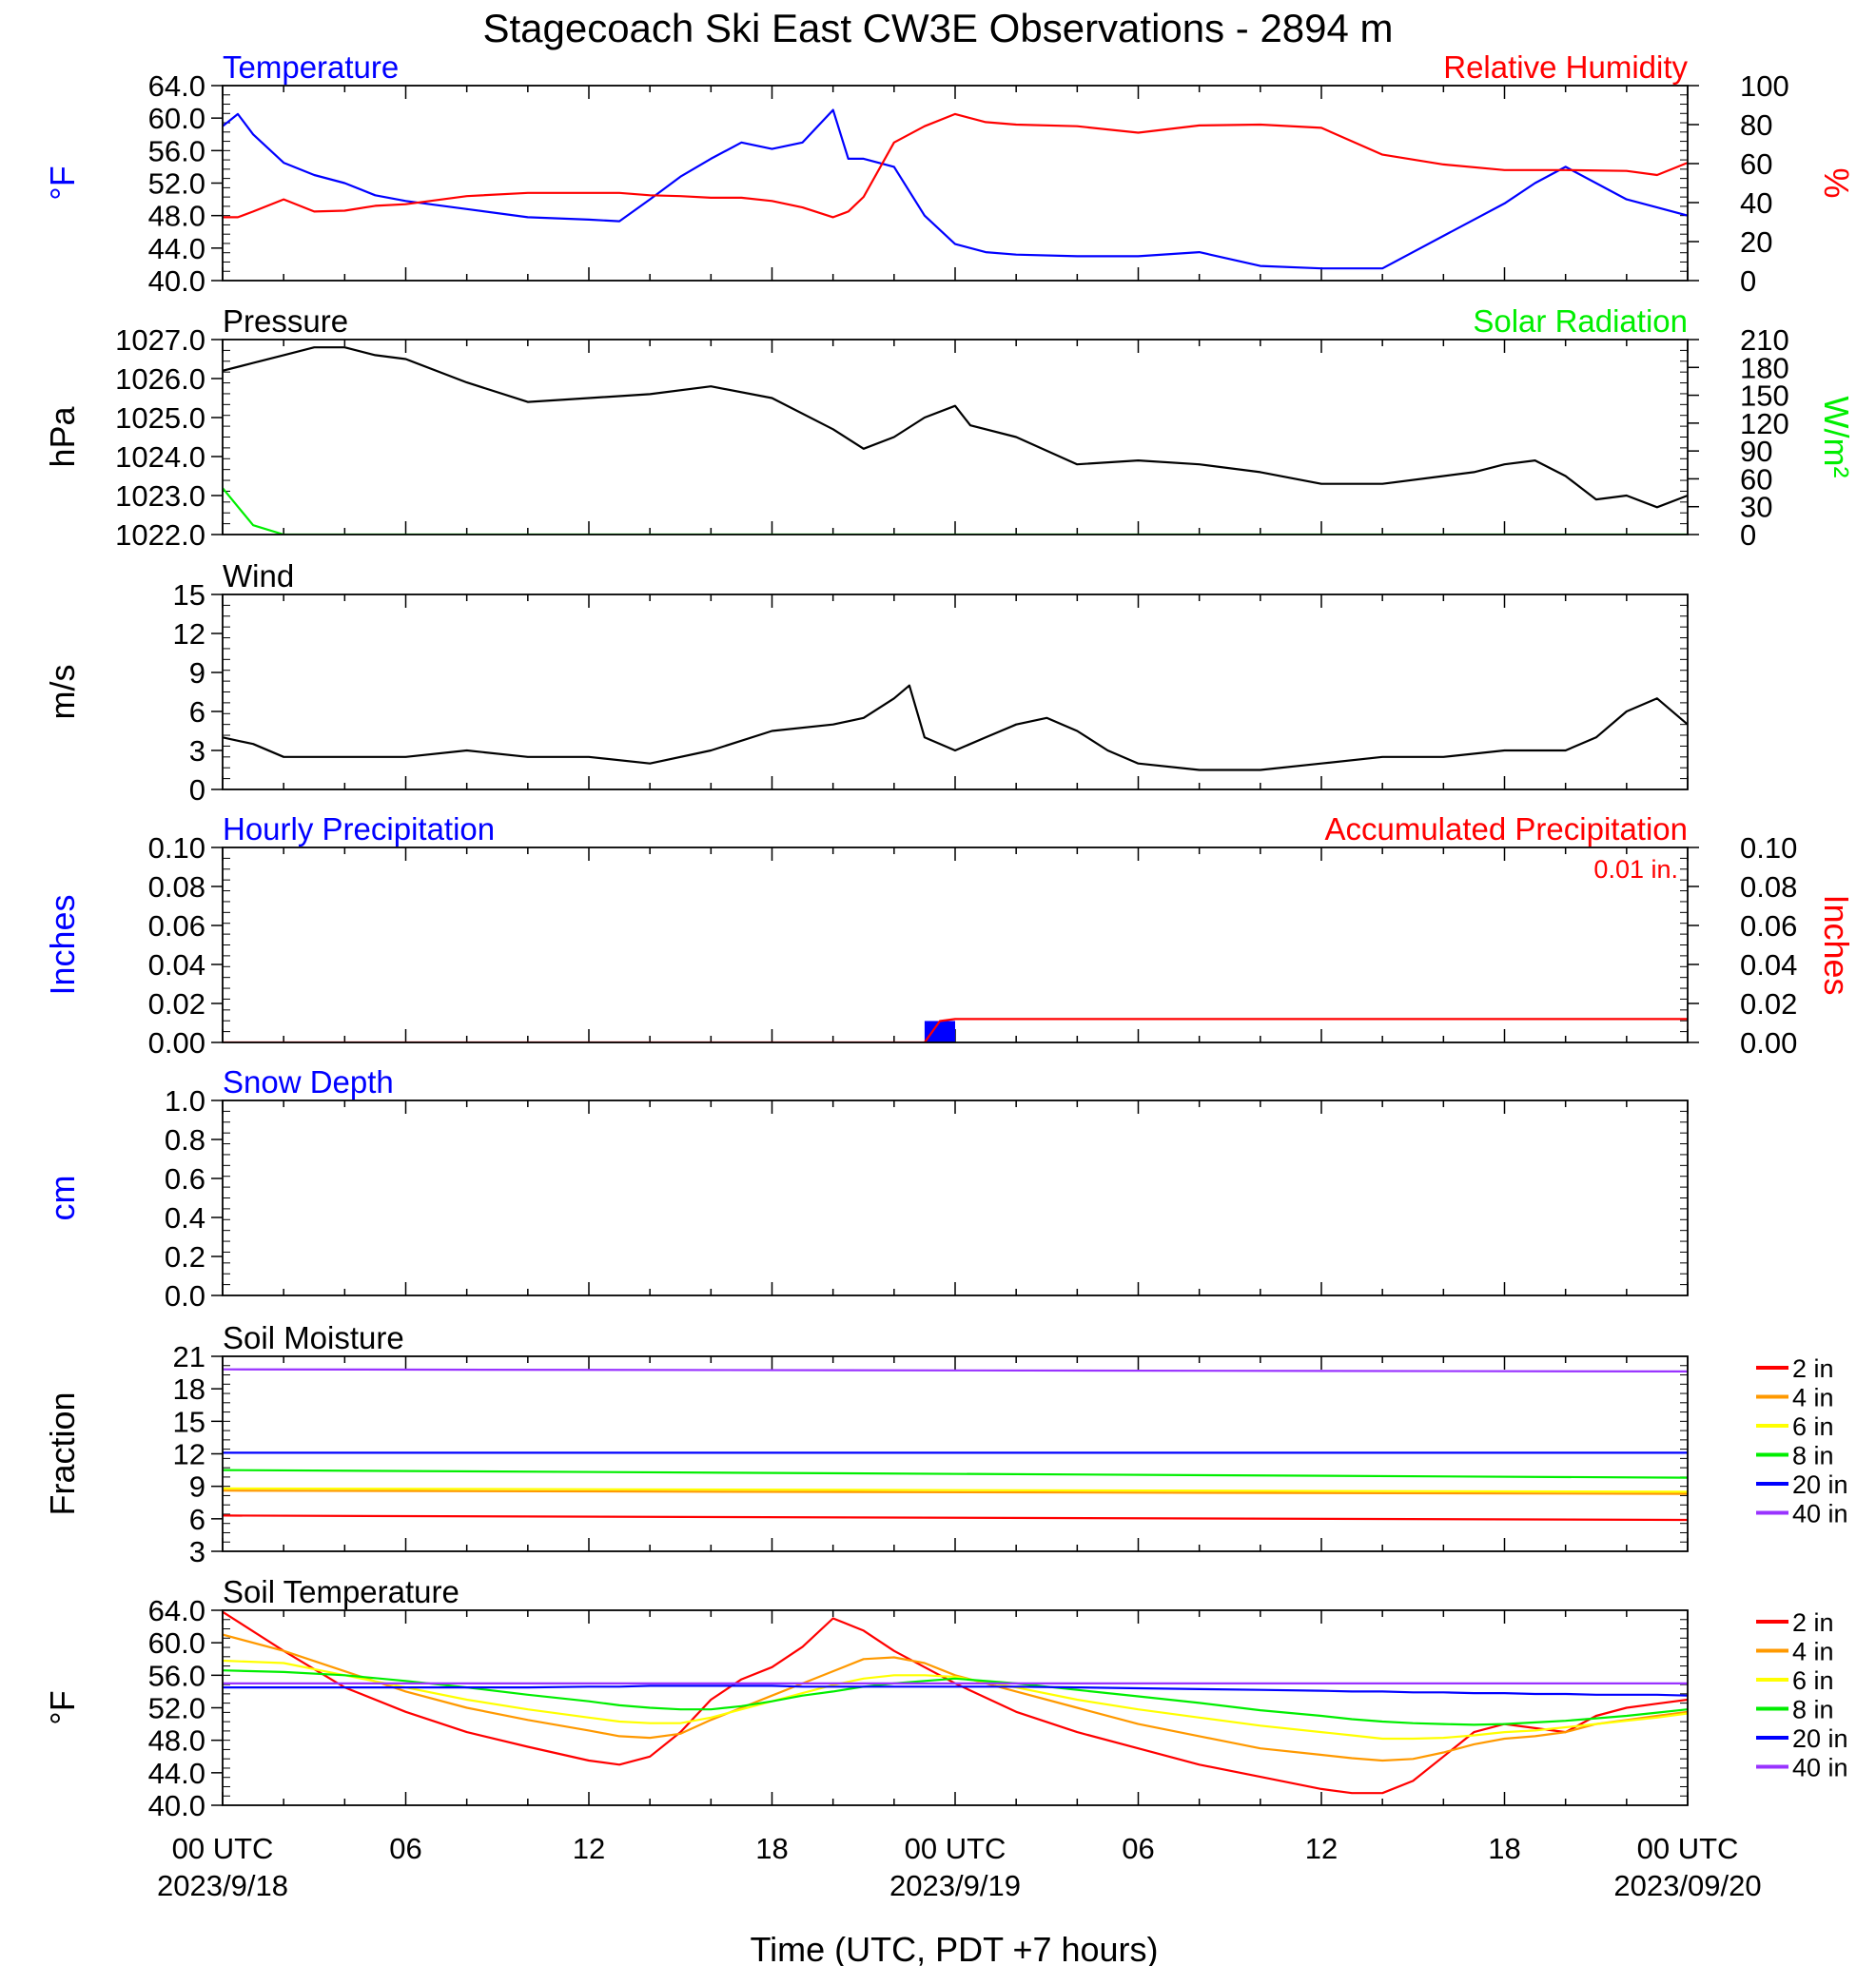 The image size is (1876, 1966). Describe the element at coordinates (258, 576) in the screenshot. I see `panel-title: Wind` at that location.